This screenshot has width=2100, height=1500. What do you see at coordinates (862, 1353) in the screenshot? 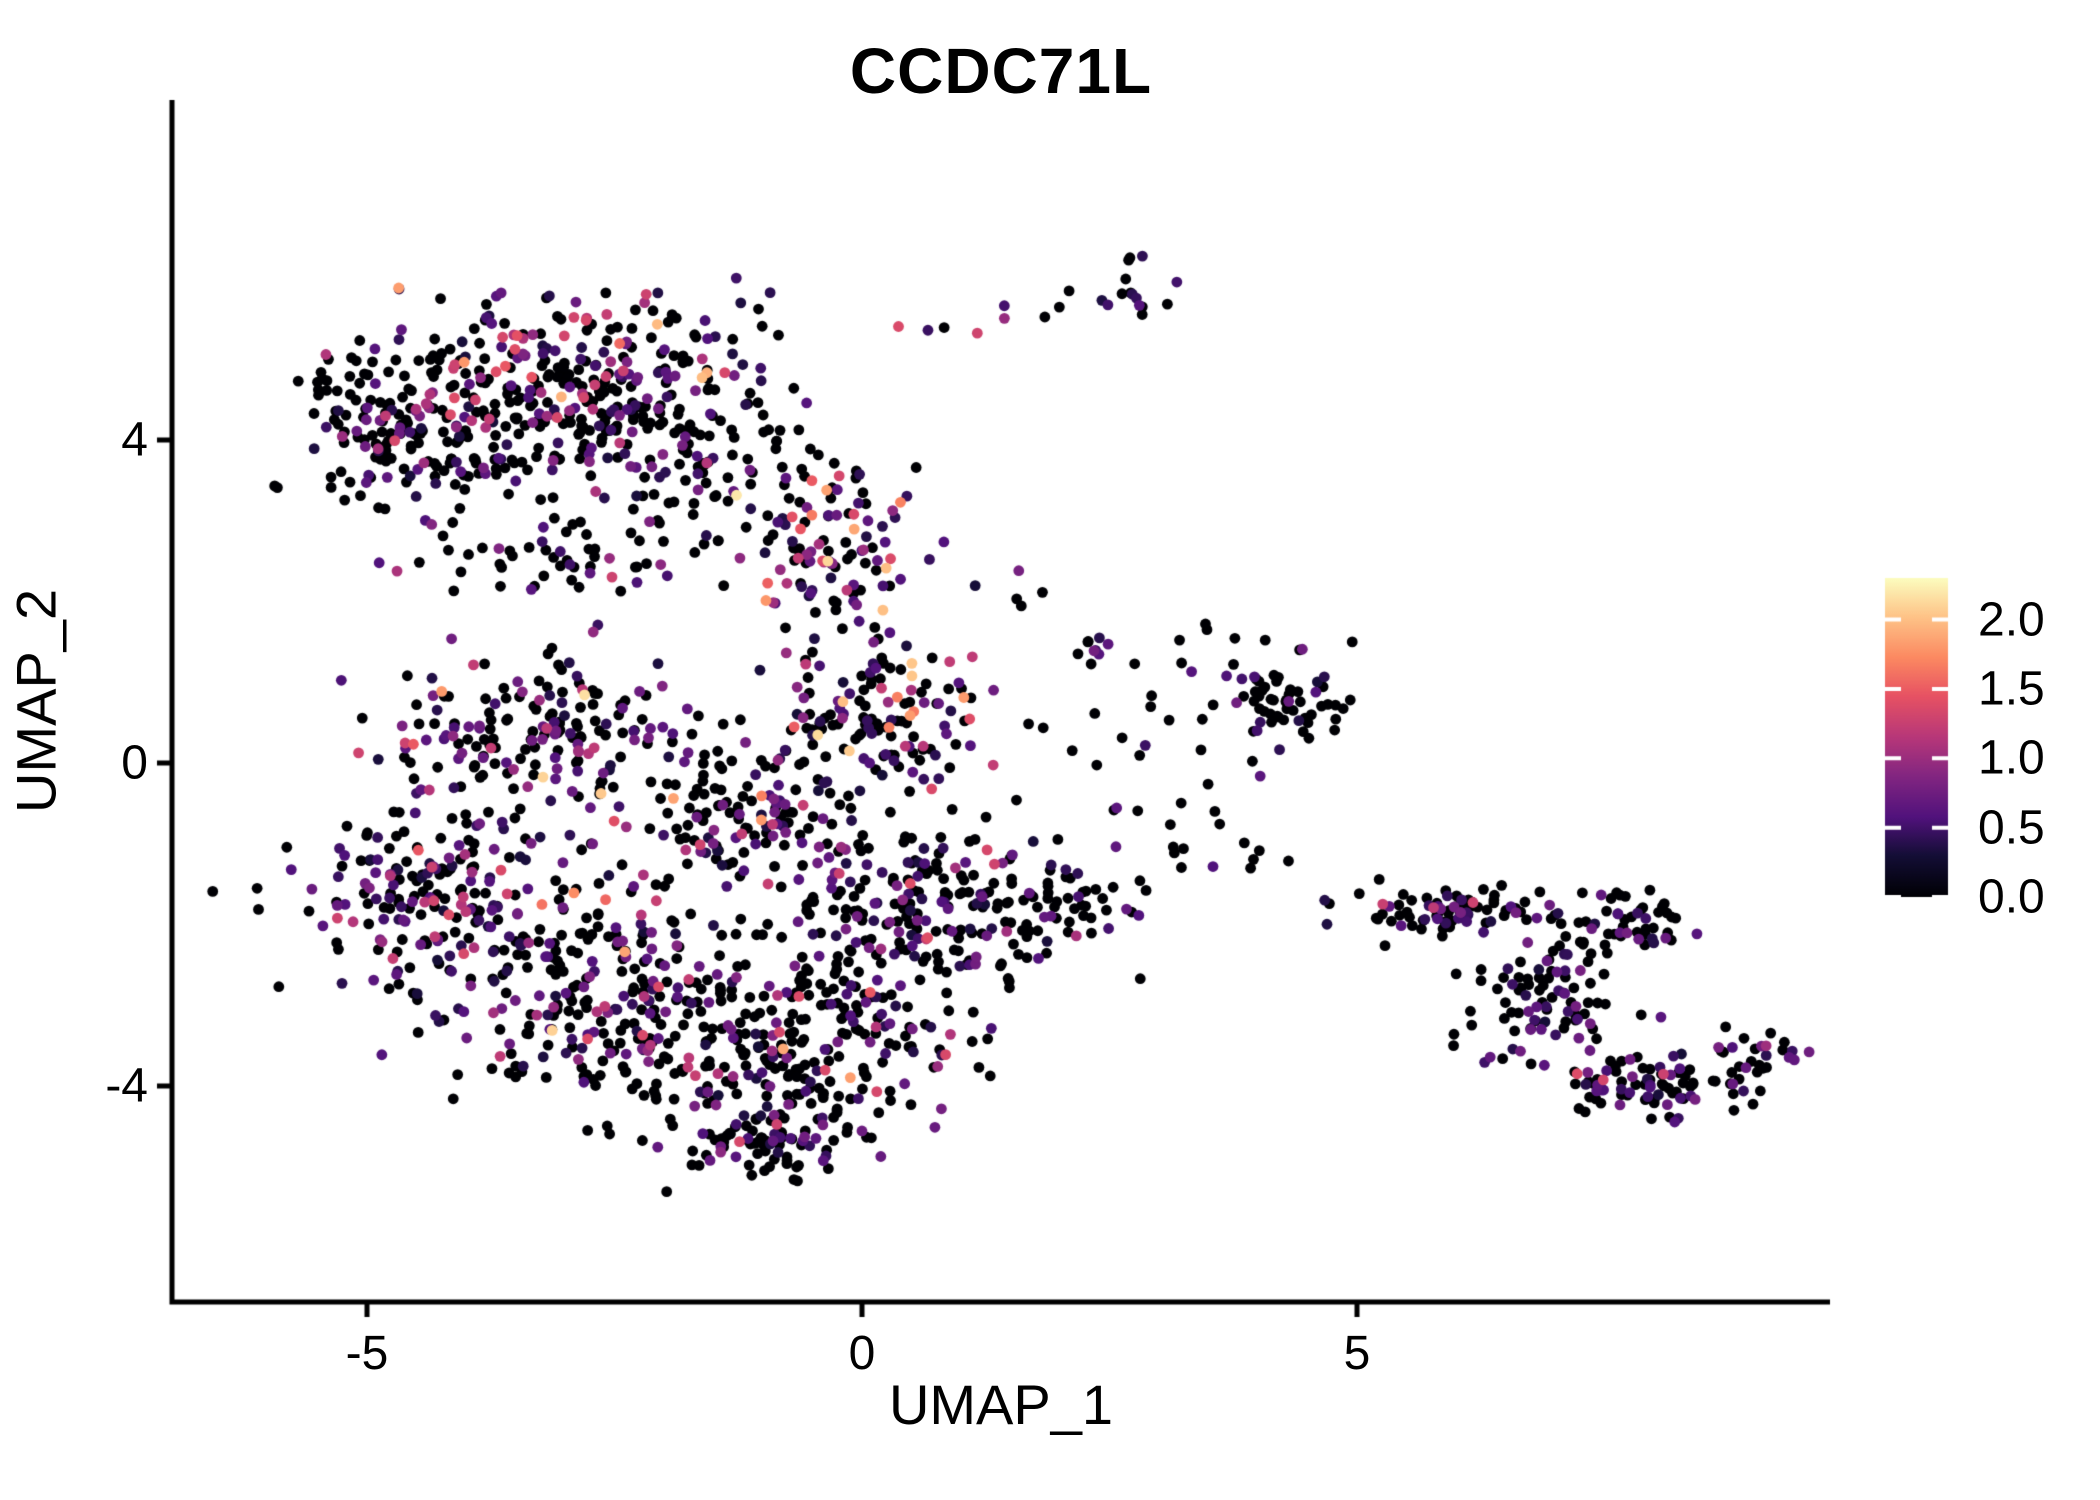
I see `x-tick-label: 0` at bounding box center [862, 1353].